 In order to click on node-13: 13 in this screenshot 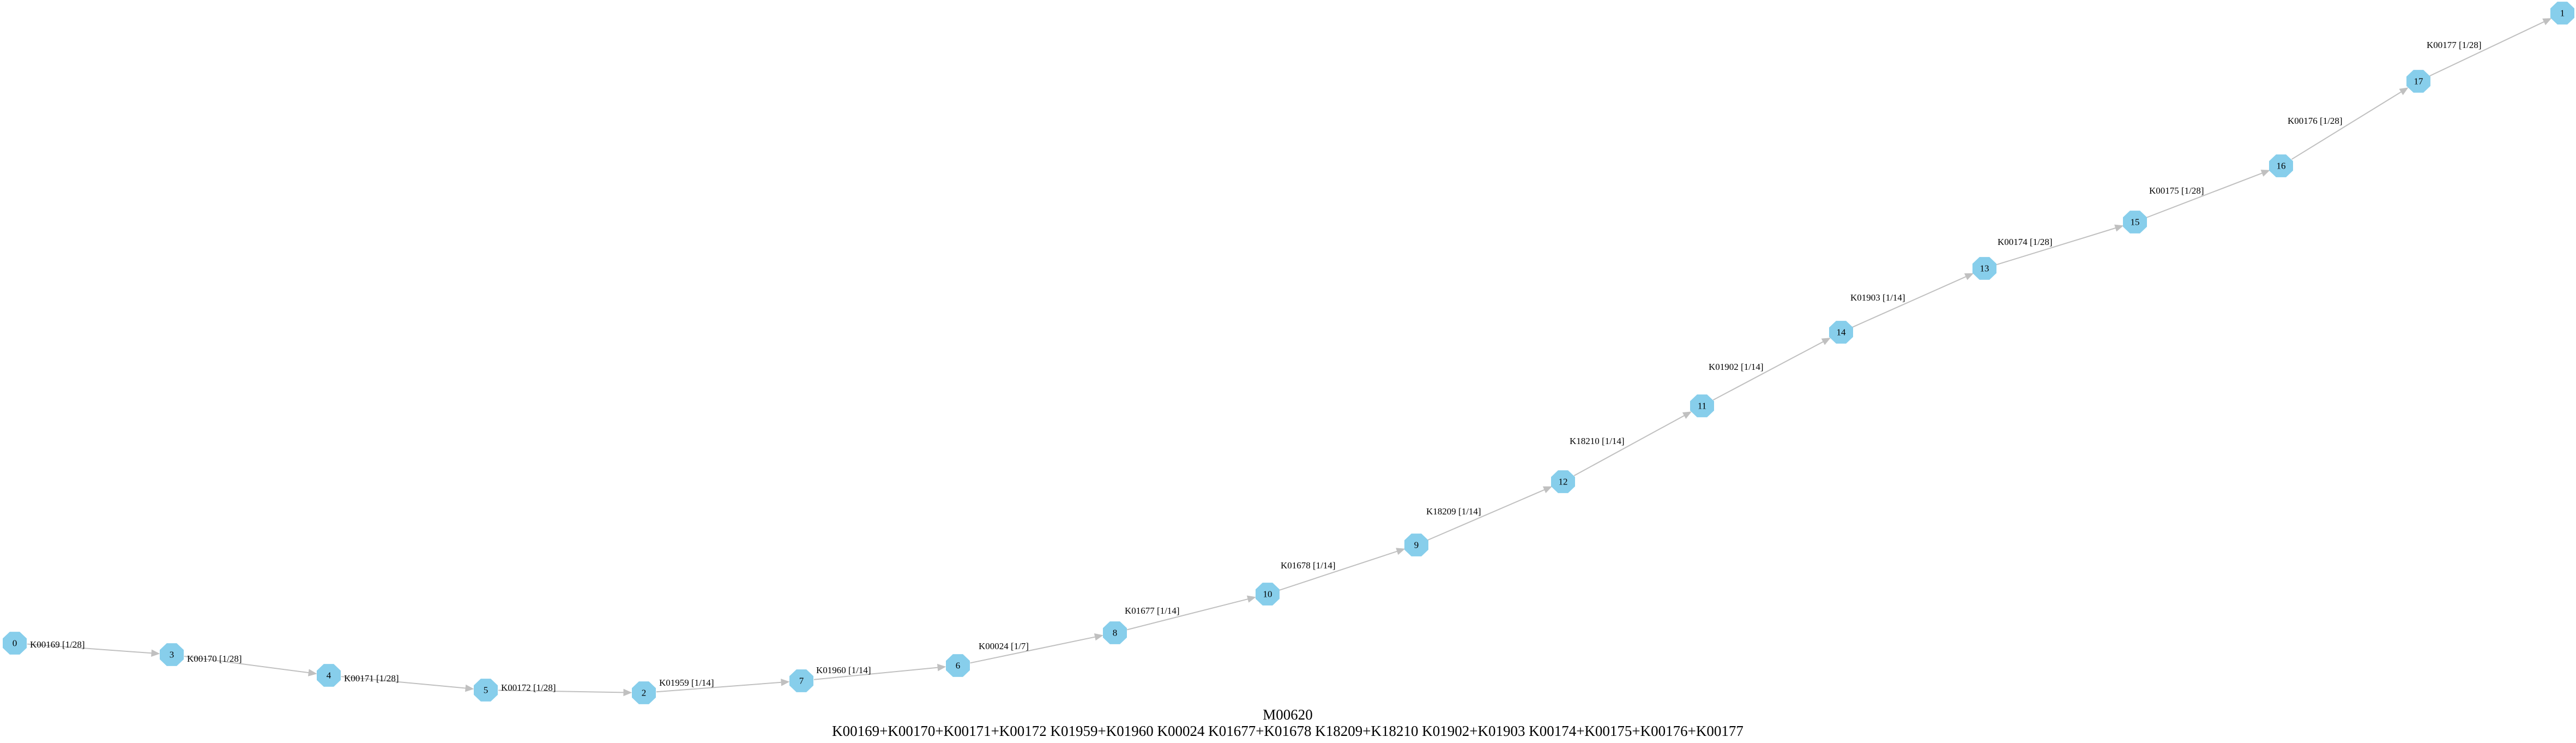, I will do `click(1984, 268)`.